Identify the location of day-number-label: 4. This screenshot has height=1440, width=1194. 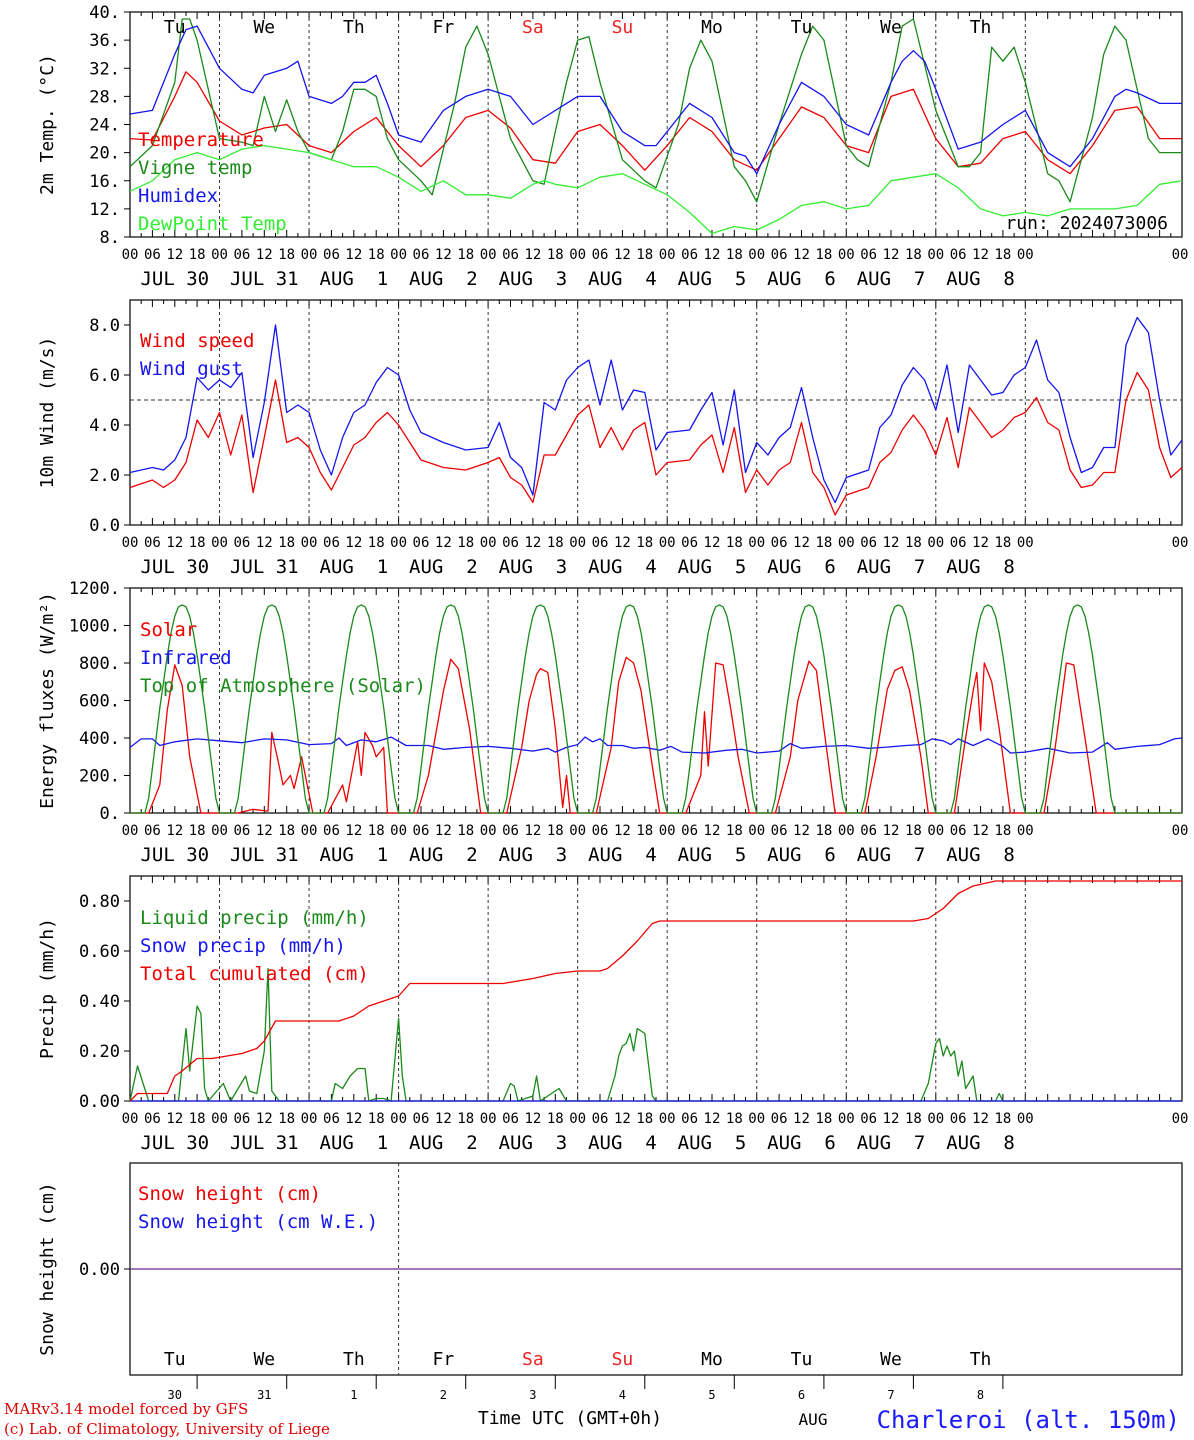
(622, 1395).